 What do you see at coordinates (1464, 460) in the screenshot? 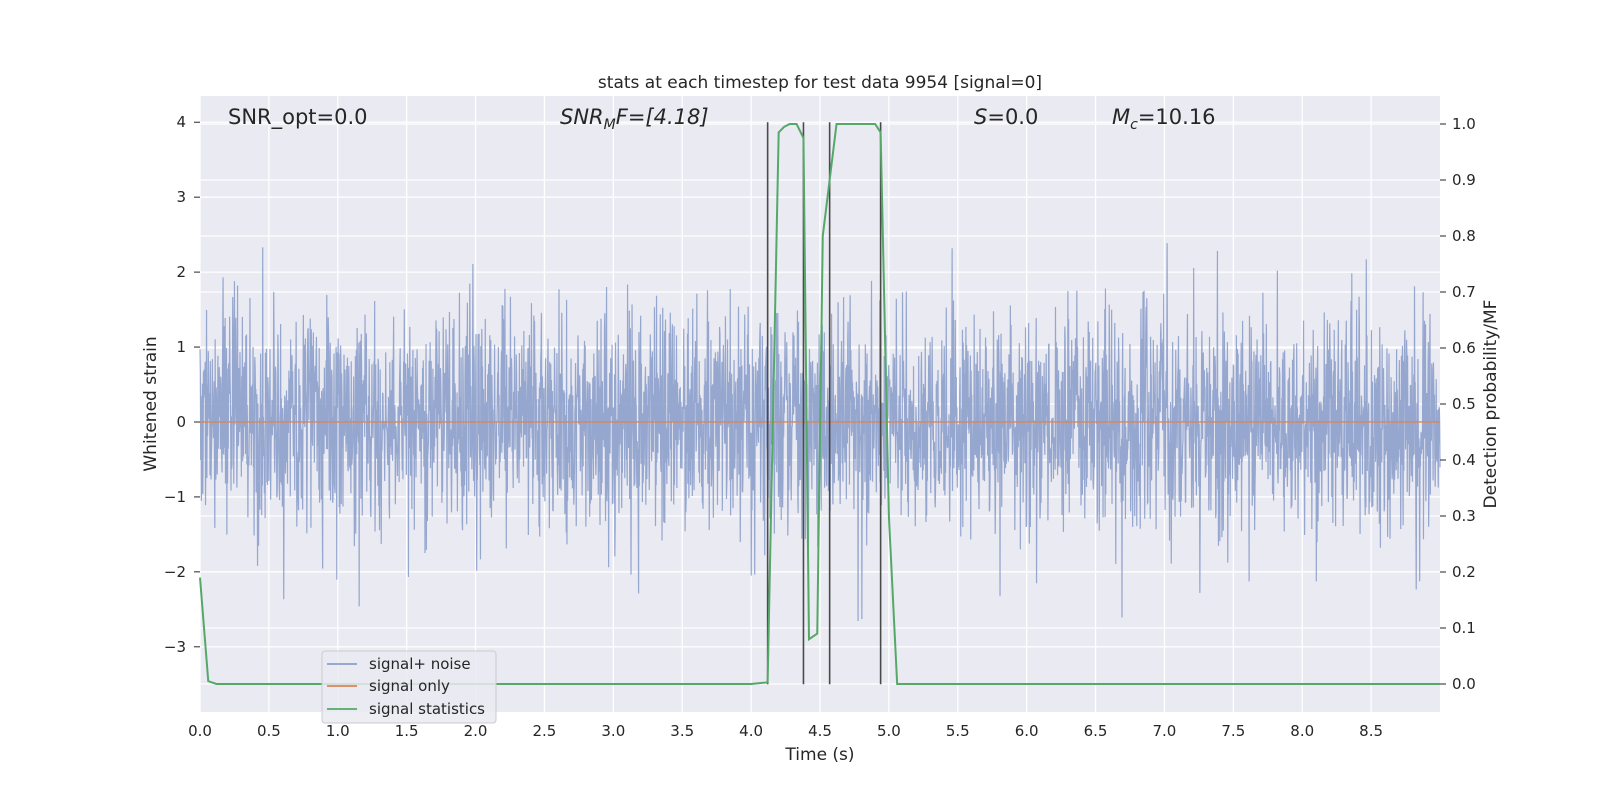
I see `y-right-tick-label: 0.4` at bounding box center [1464, 460].